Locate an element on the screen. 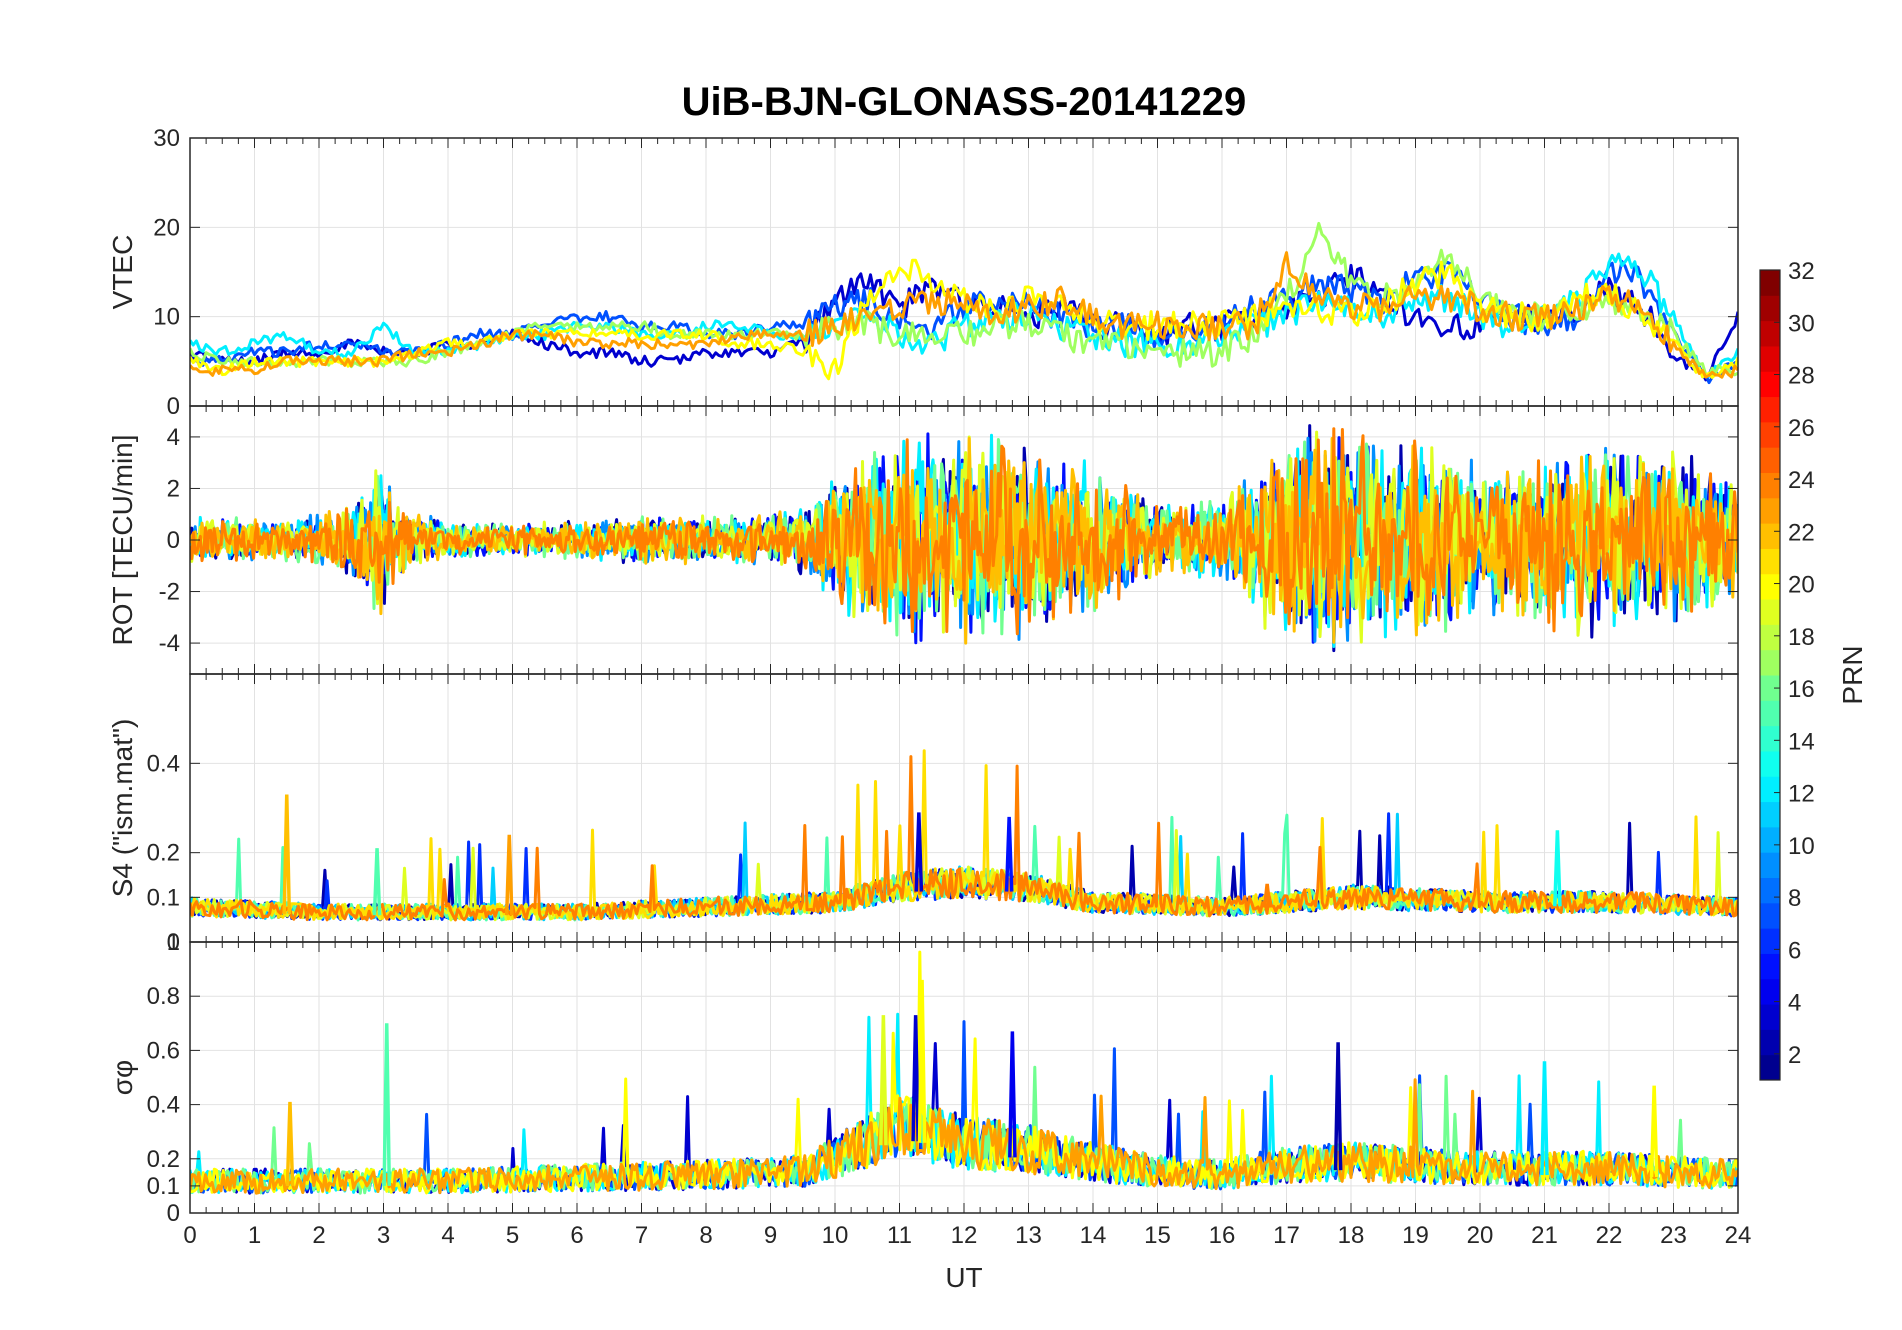 The width and height of the screenshot is (1902, 1330). colorbar-tick-label: 14 is located at coordinates (1801, 741).